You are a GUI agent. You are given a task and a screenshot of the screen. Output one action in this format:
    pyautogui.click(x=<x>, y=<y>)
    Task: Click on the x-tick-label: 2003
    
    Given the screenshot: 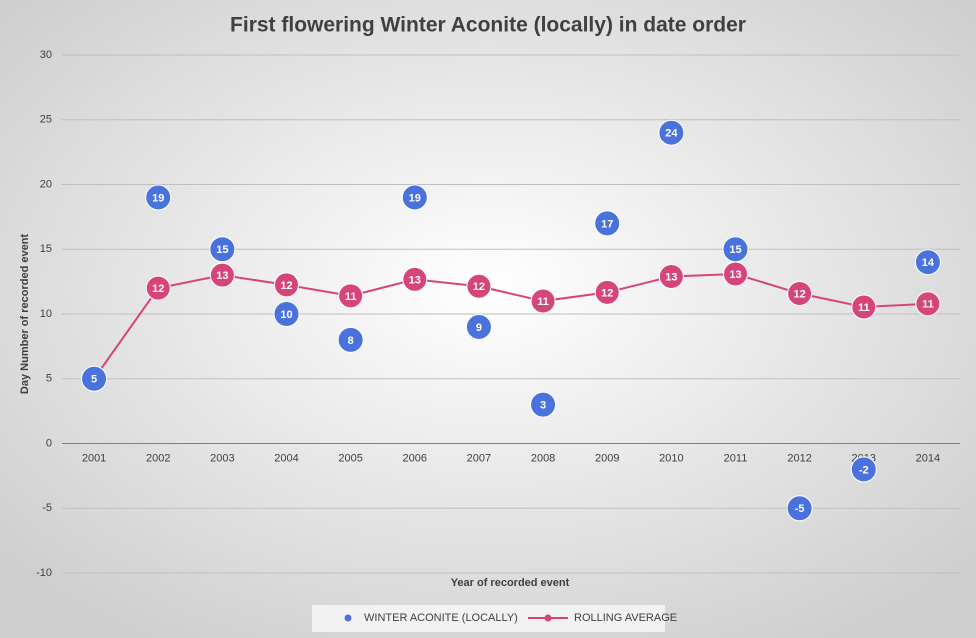 What is the action you would take?
    pyautogui.click(x=222, y=458)
    